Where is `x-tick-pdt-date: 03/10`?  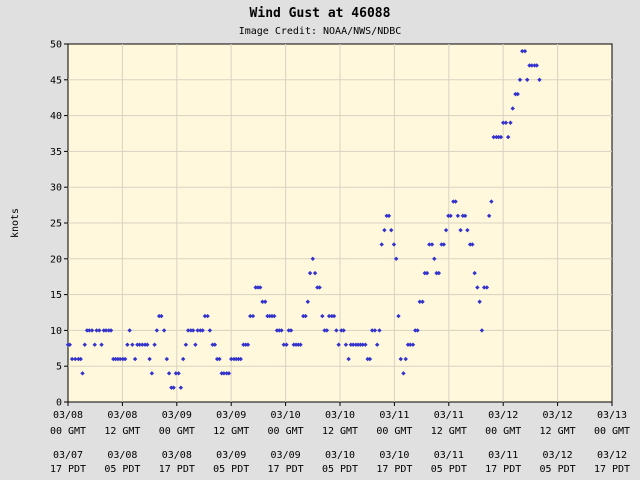
x-tick-pdt-date: 03/10 is located at coordinates (394, 455).